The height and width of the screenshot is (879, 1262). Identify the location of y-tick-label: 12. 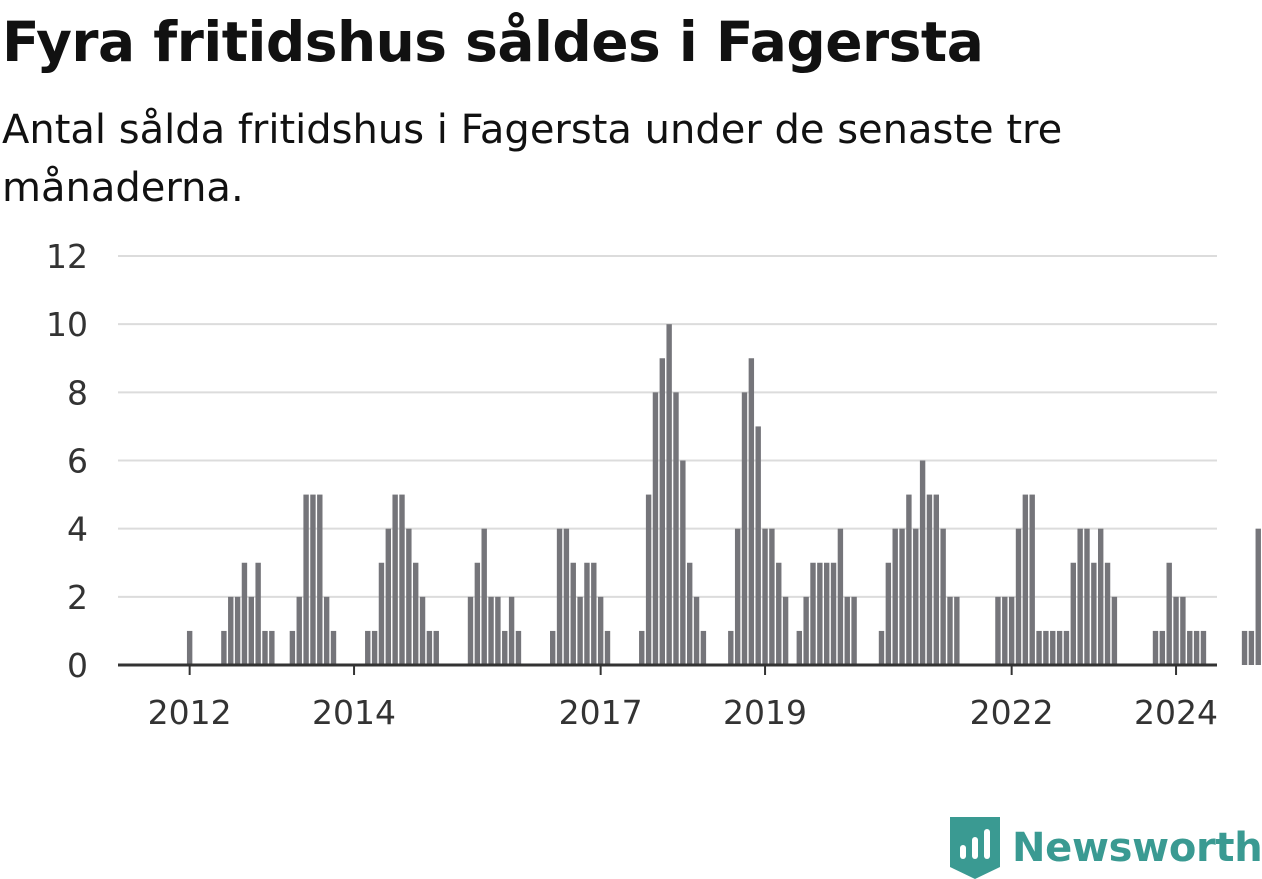
(67, 256).